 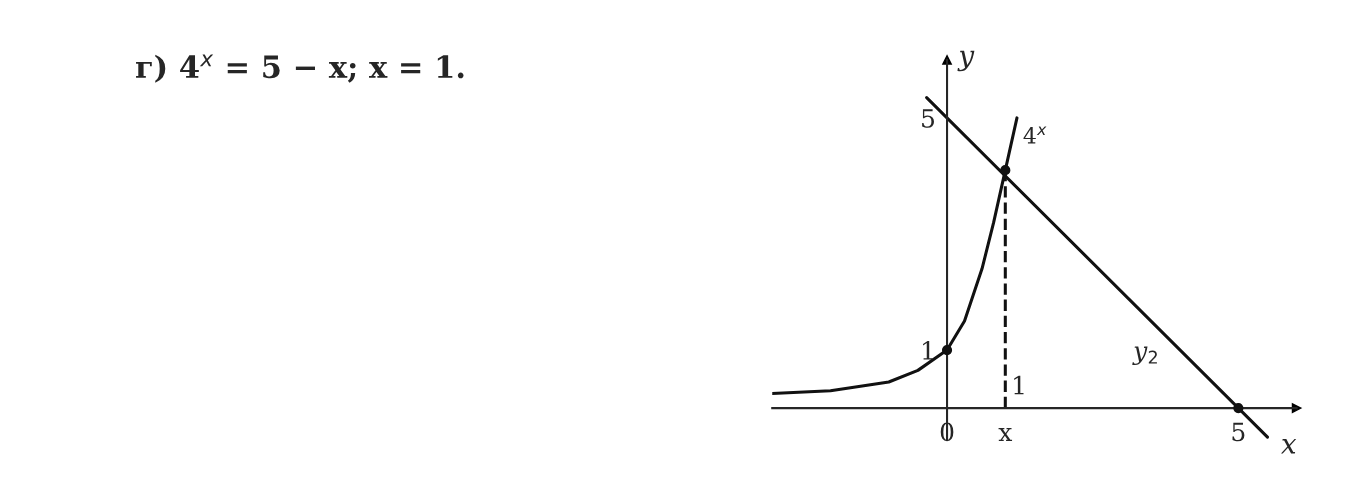 What do you see at coordinates (1035, 135) in the screenshot?
I see `series-label: 4$^{x}$` at bounding box center [1035, 135].